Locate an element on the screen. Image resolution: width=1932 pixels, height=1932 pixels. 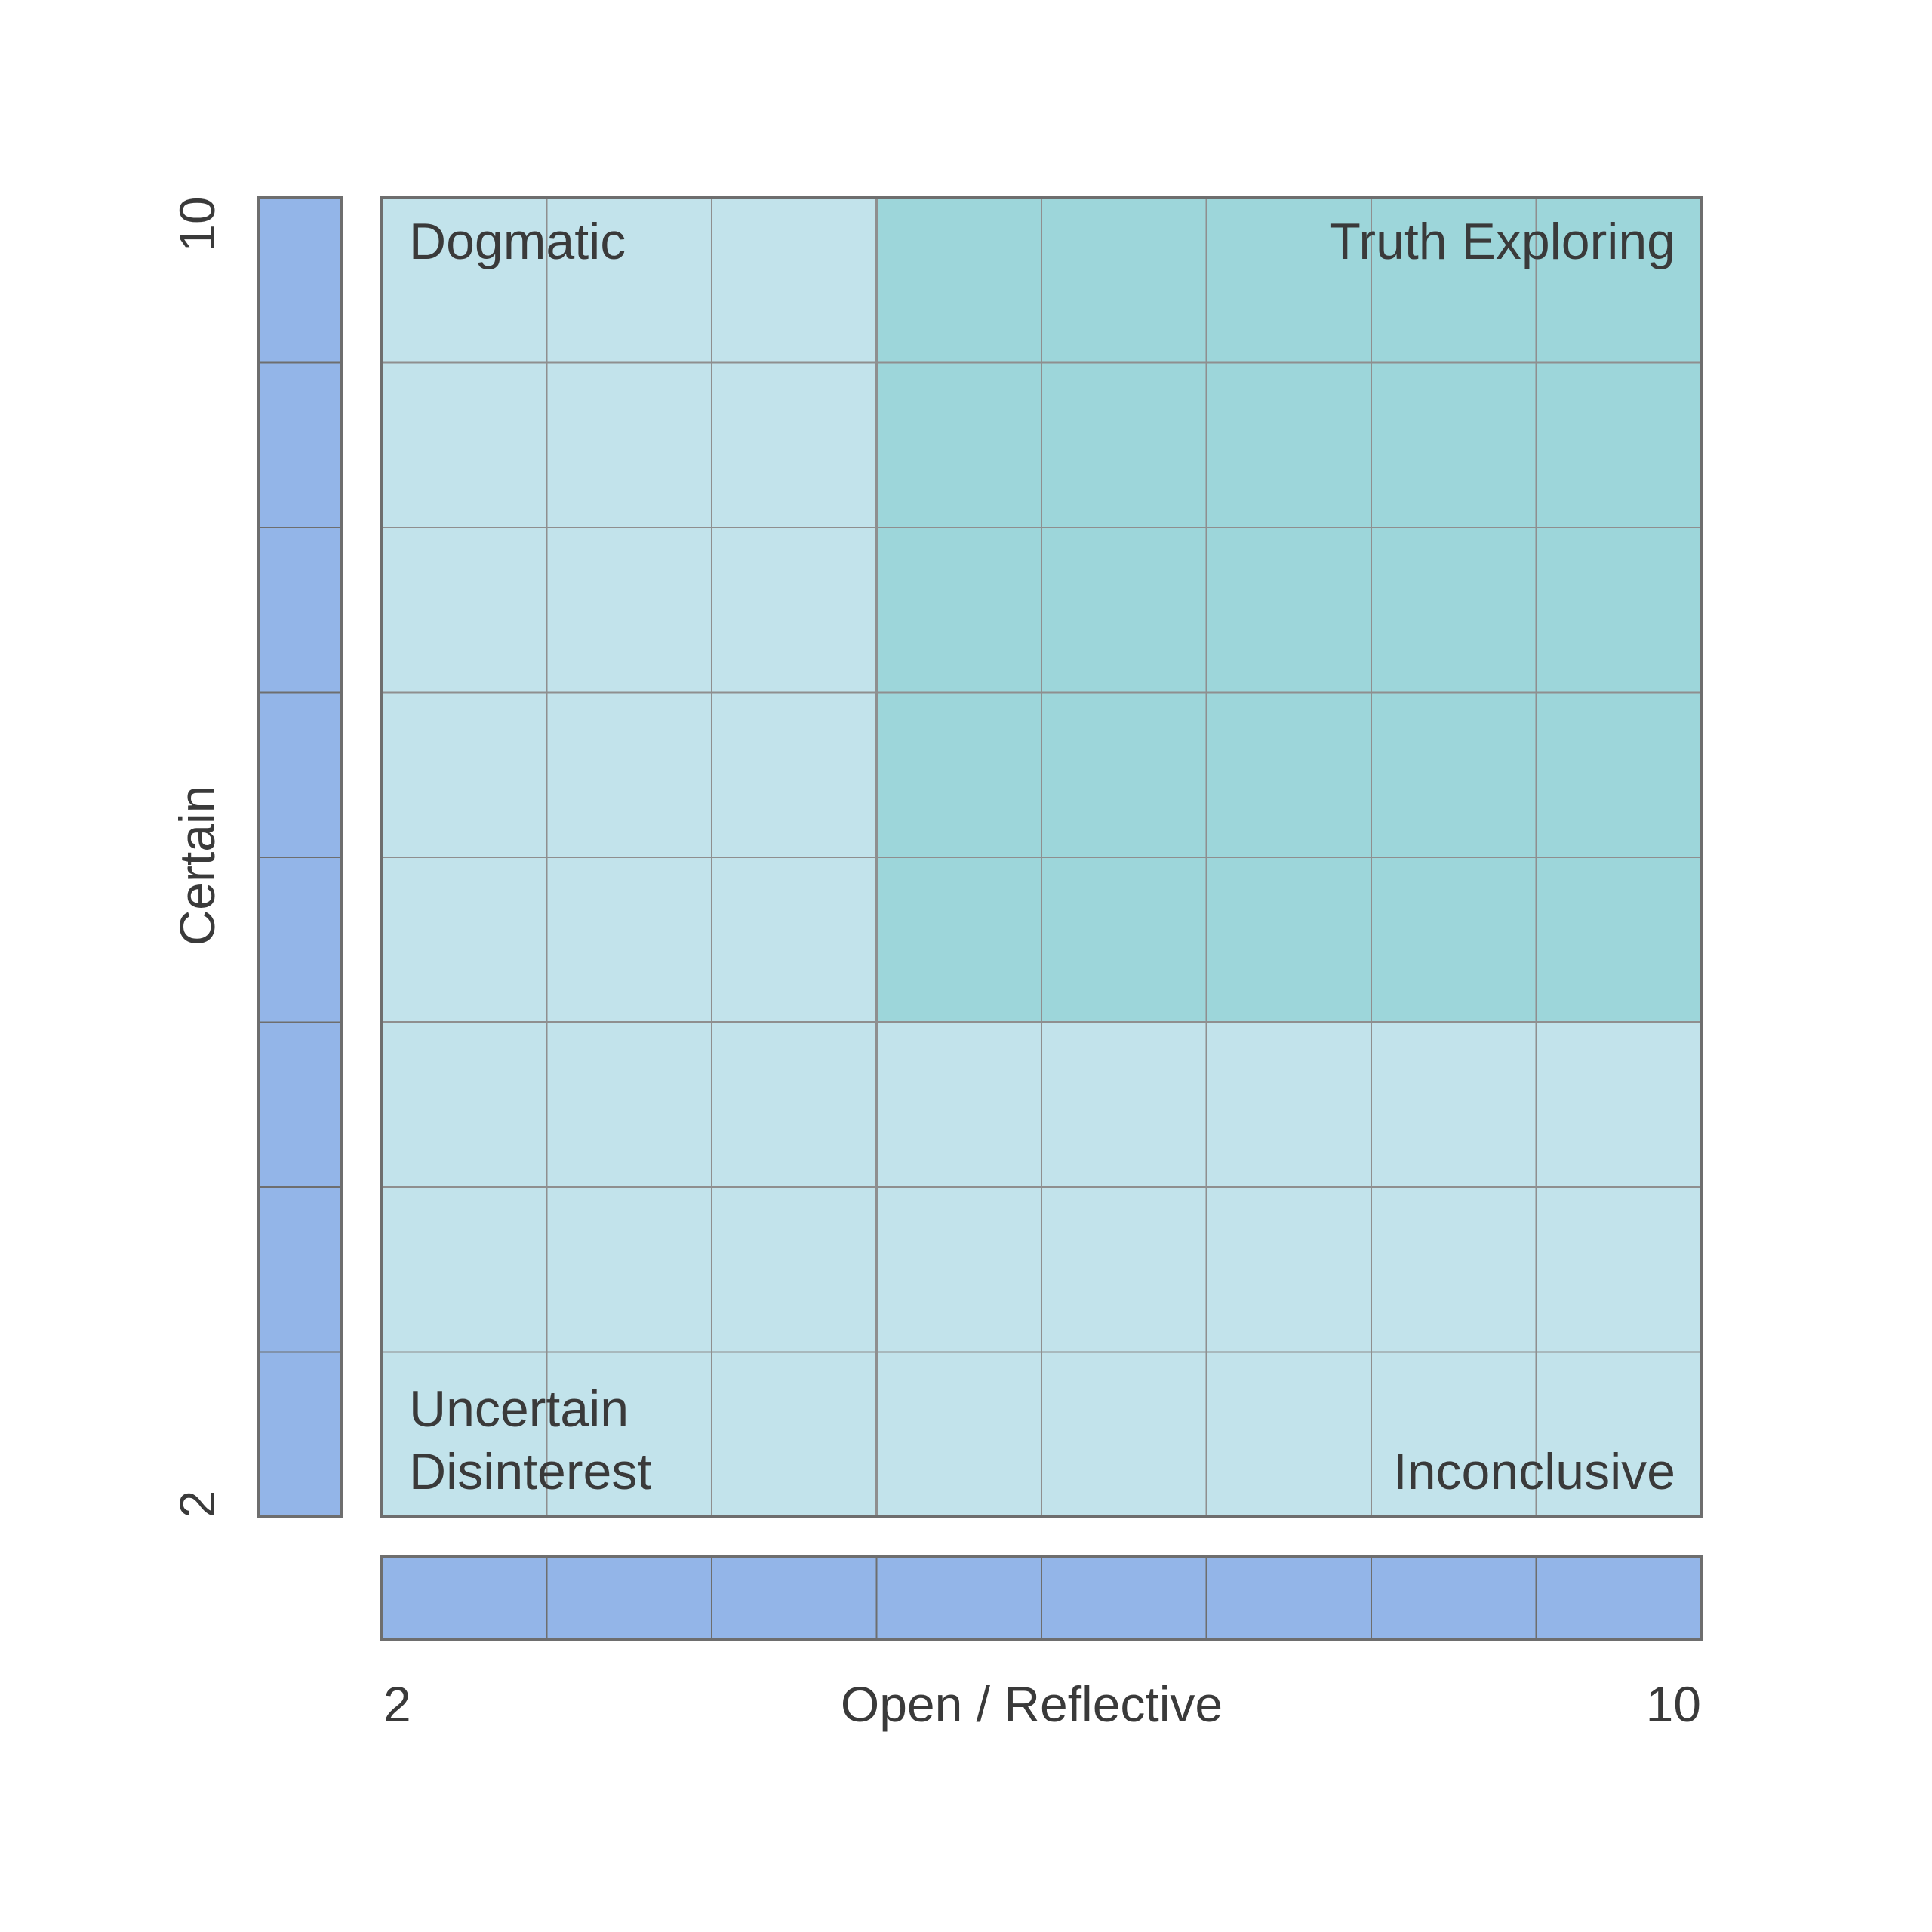
y-axis-bar-border is located at coordinates (300, 857).